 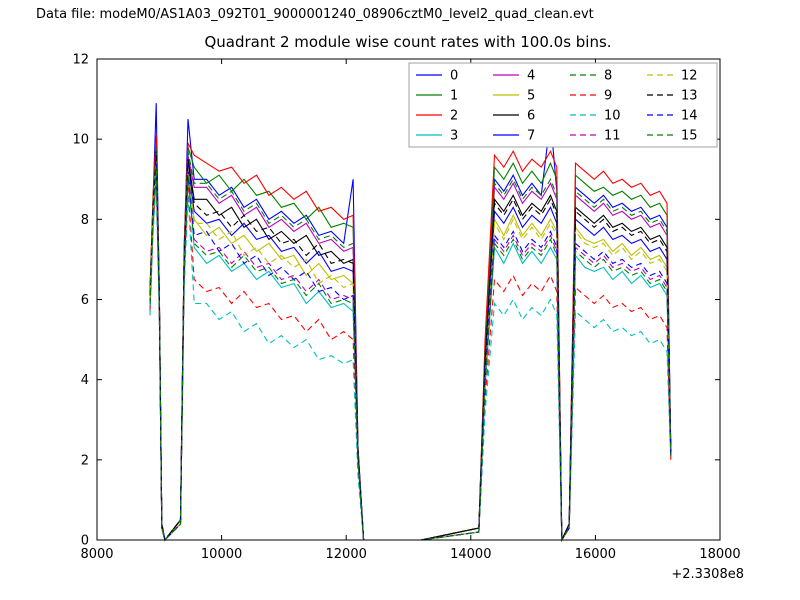 I want to click on legend-entry-label: 3, so click(x=454, y=136).